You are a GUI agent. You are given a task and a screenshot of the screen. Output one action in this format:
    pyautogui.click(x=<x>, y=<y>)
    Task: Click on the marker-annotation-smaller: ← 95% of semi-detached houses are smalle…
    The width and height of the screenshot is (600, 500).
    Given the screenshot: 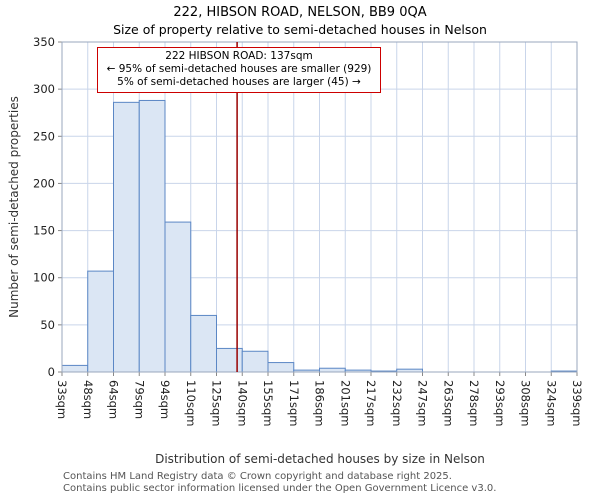 What is the action you would take?
    pyautogui.click(x=239, y=69)
    